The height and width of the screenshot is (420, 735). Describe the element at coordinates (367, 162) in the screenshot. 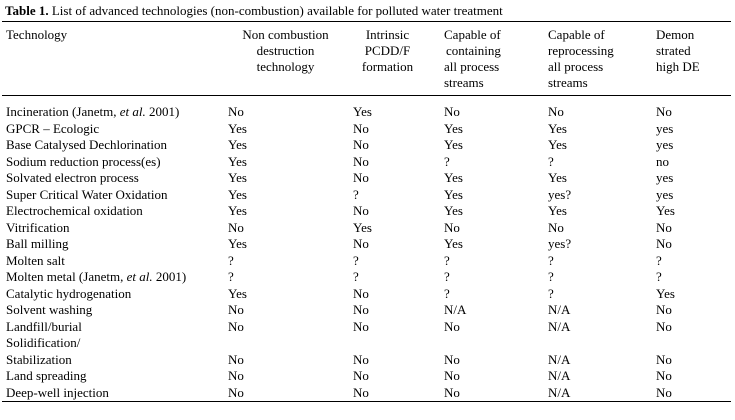

I see `table-row: Sodium reduction process(es) Yes No?? no` at that location.